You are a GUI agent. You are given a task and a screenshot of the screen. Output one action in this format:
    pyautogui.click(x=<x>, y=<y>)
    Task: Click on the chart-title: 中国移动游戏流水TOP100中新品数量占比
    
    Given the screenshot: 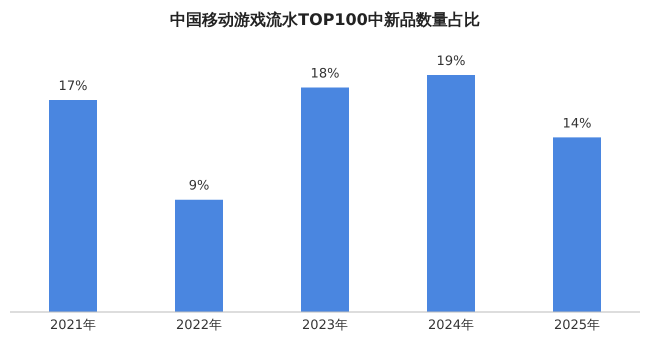 What is the action you would take?
    pyautogui.click(x=325, y=20)
    